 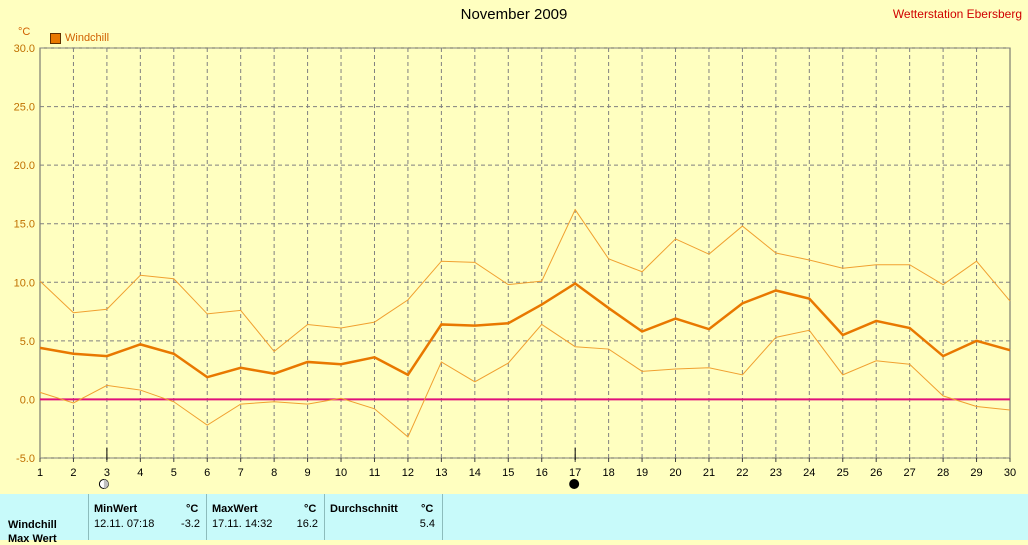 I want to click on max-datetime: 17.11. 14:32, so click(x=242, y=524).